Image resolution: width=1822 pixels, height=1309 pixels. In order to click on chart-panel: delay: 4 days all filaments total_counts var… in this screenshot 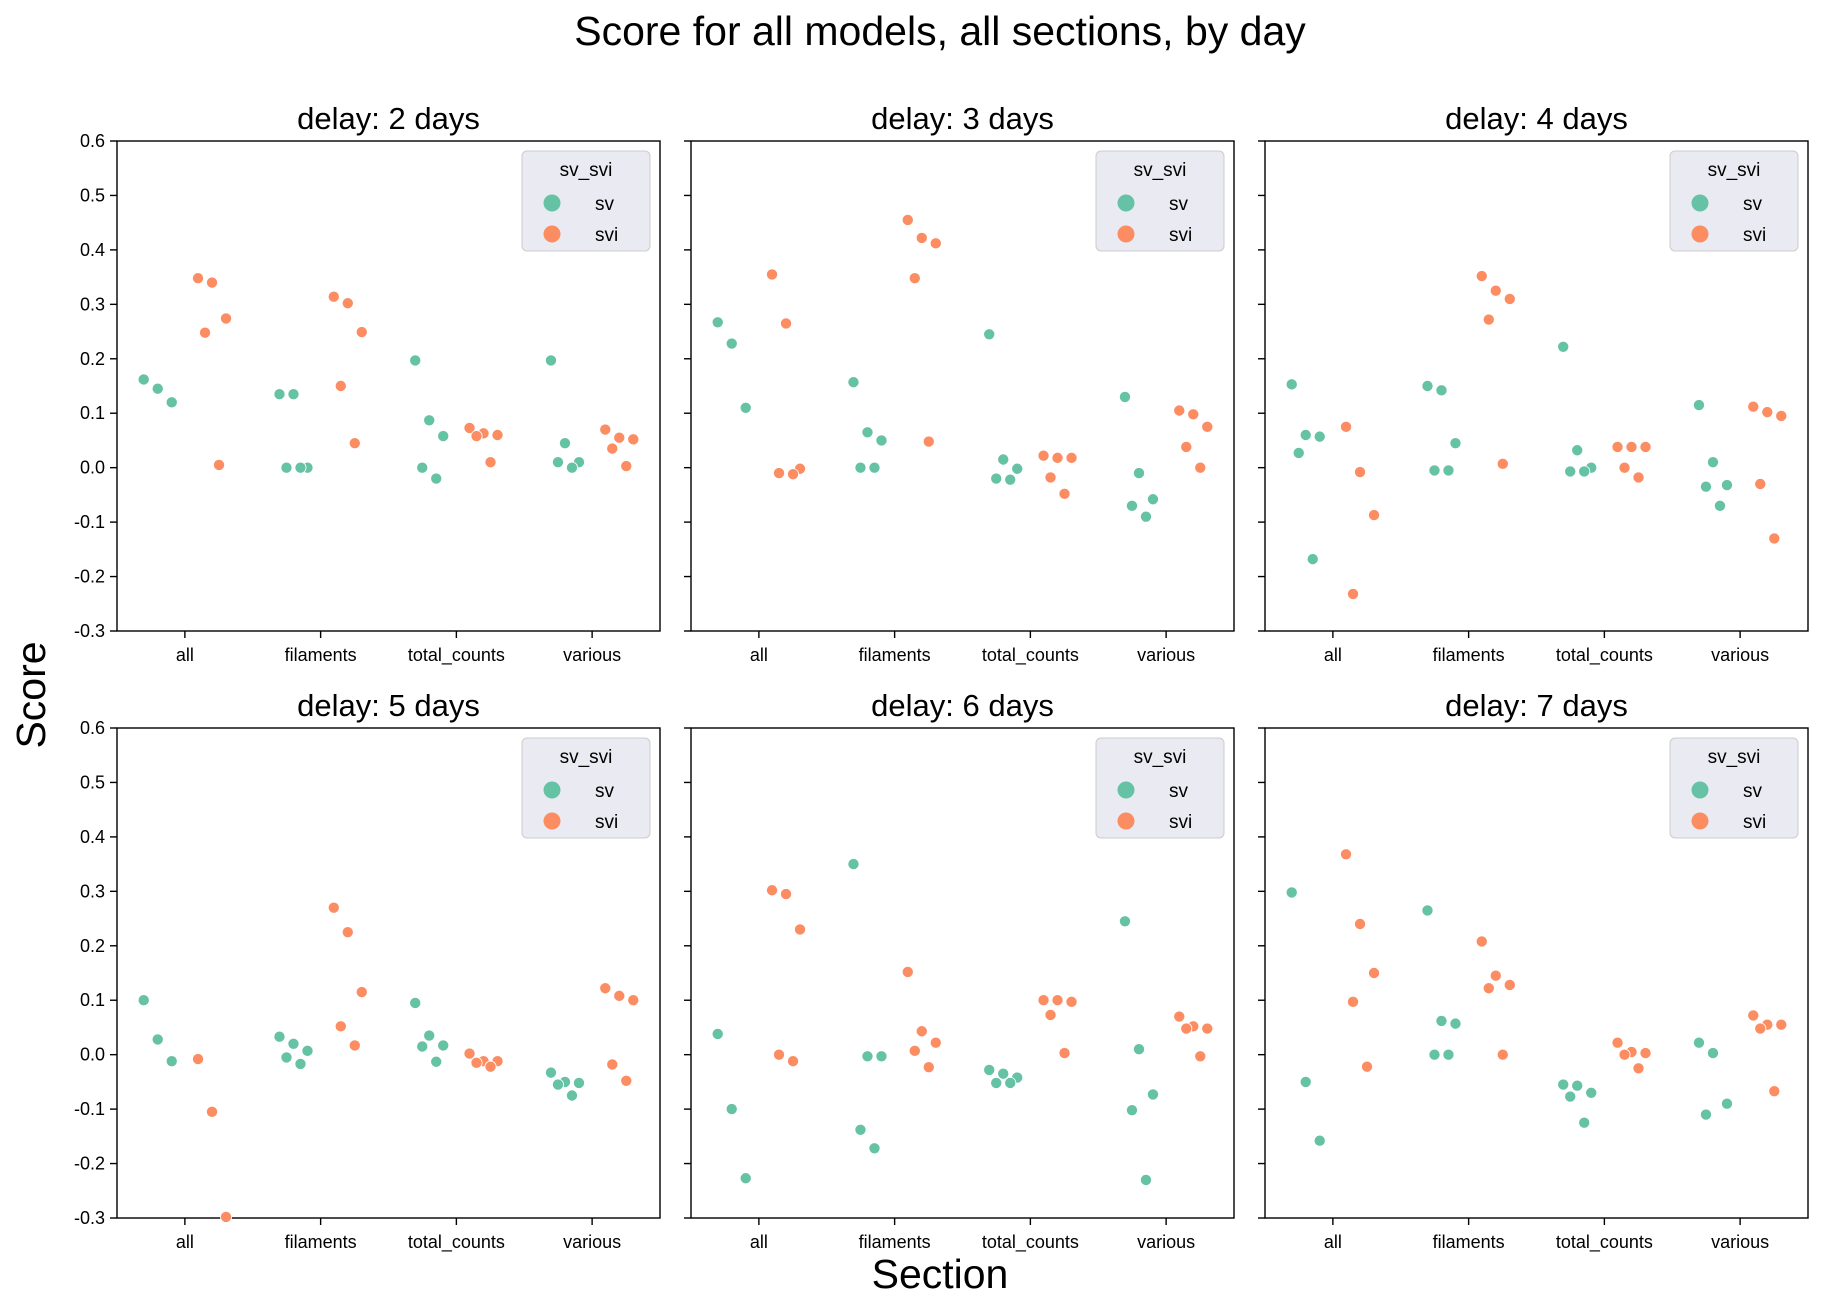, I will do `click(1533, 383)`.